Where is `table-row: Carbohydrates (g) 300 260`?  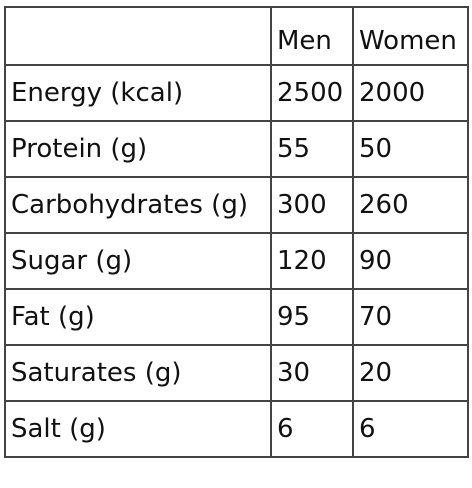 table-row: Carbohydrates (g) 300 260 is located at coordinates (236, 205).